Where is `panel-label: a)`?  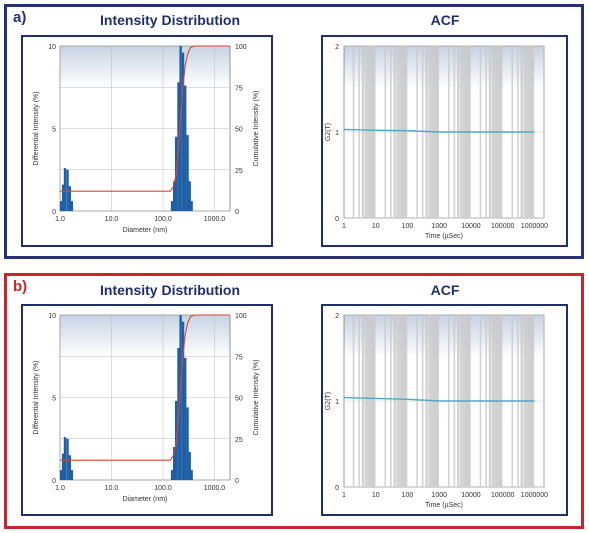
panel-label: a) is located at coordinates (20, 17).